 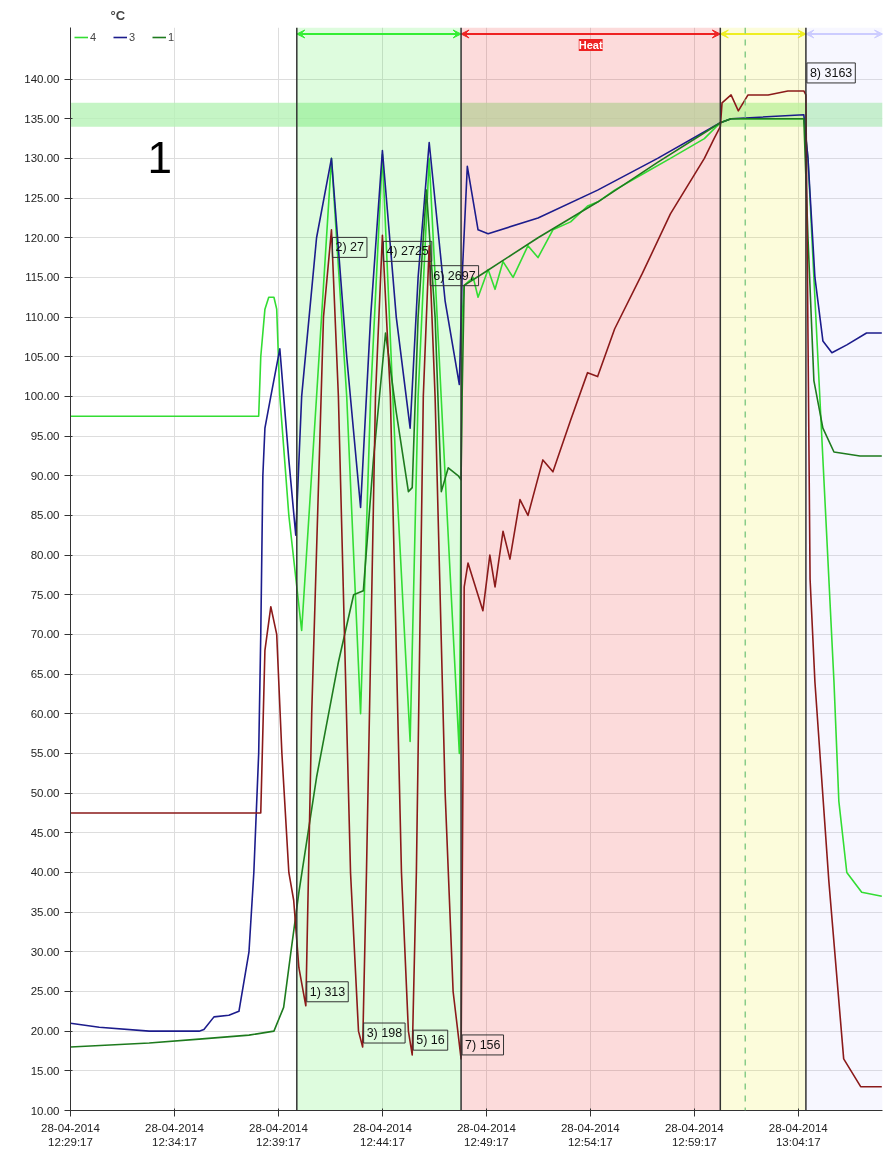 I want to click on y-tick-label: 140.00, so click(x=42, y=79).